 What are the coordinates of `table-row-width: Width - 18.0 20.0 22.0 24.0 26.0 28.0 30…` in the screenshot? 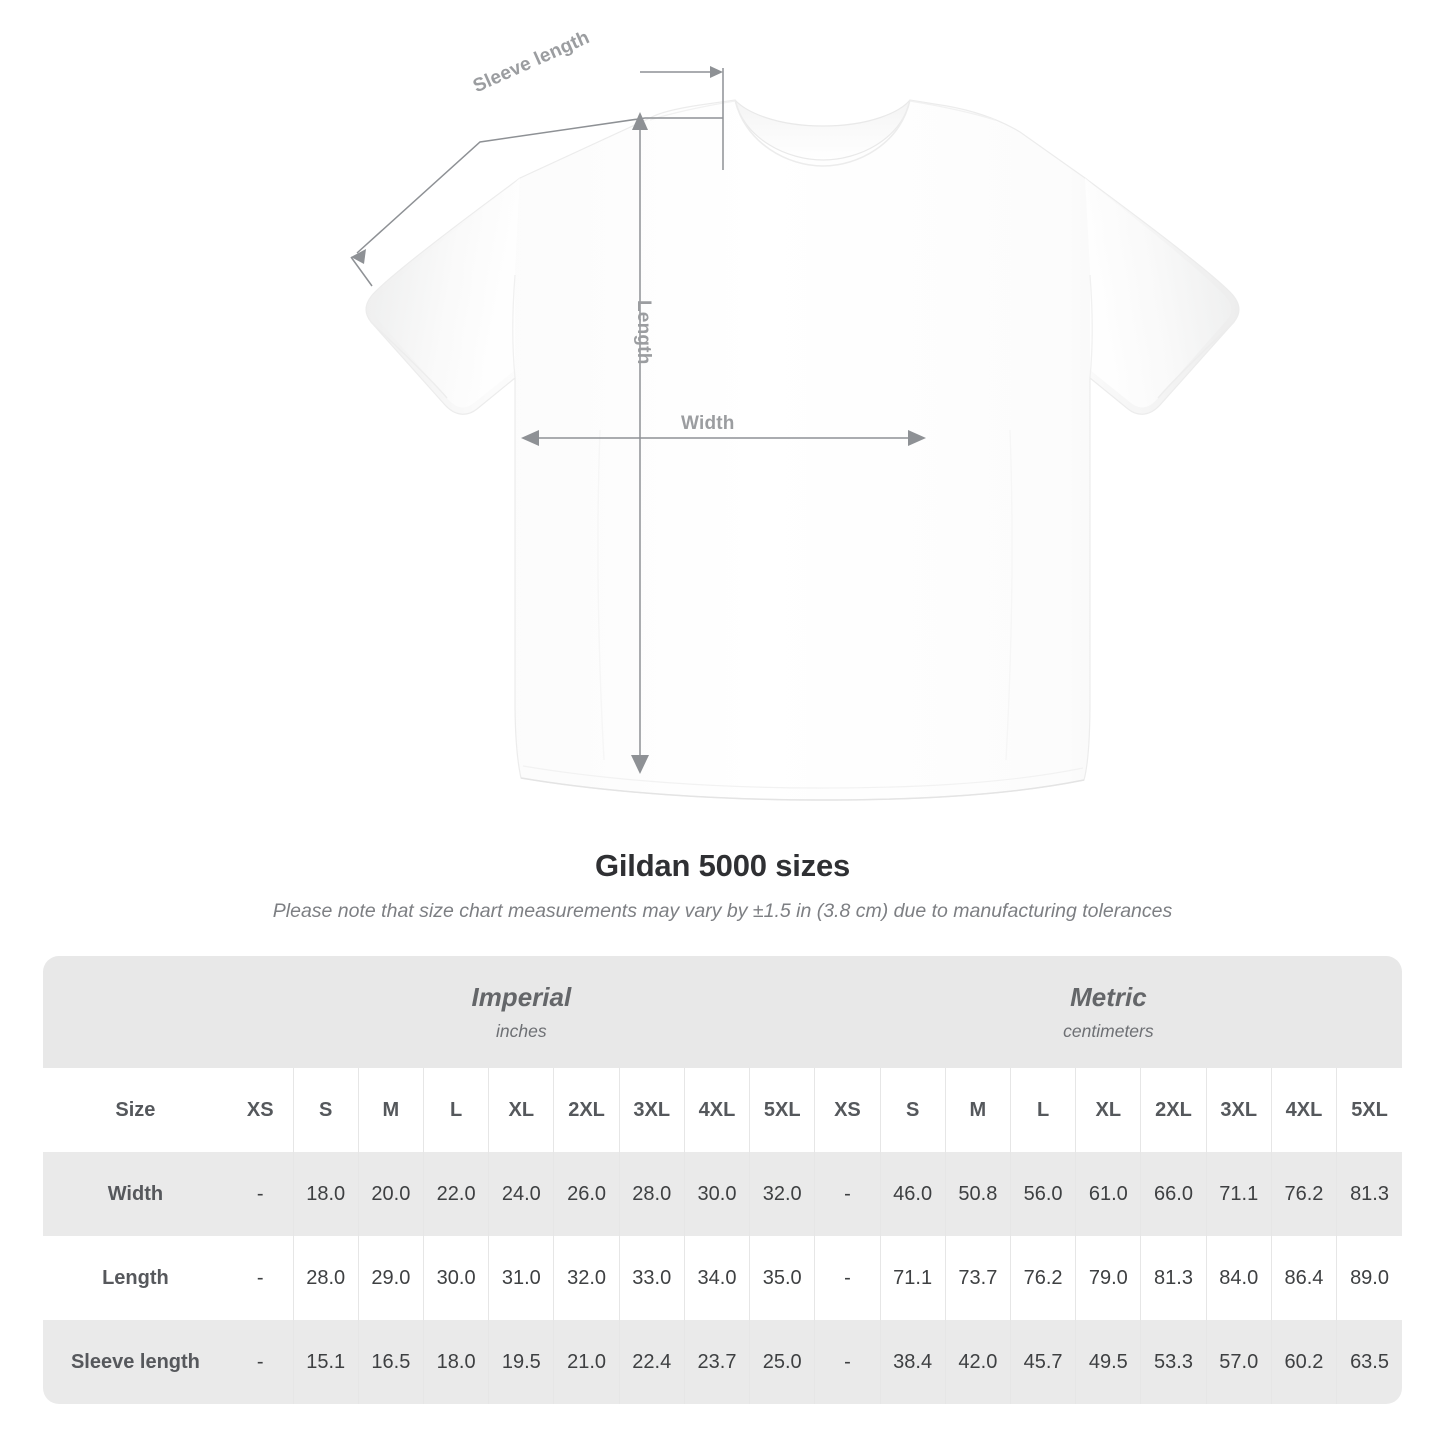 It's located at (722, 1194).